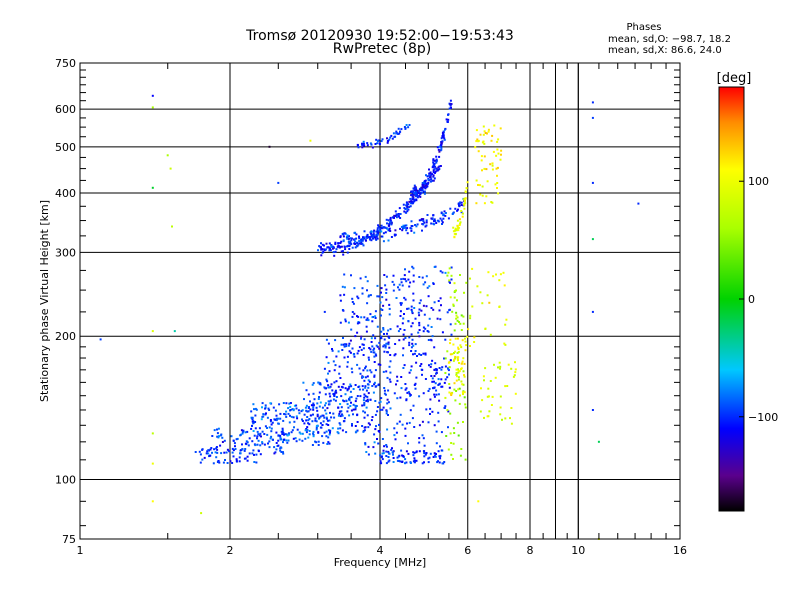 This screenshot has width=800, height=600. I want to click on x-tick-labels: 1 2 4 6 8 10 16, so click(382, 550).